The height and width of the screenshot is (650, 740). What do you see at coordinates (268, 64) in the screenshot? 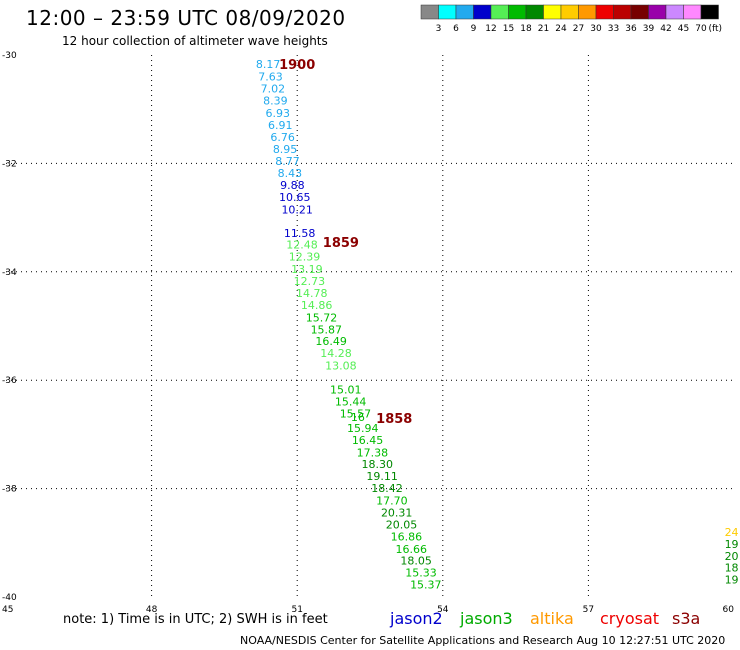
I see `wave-height-value: 8.17` at bounding box center [268, 64].